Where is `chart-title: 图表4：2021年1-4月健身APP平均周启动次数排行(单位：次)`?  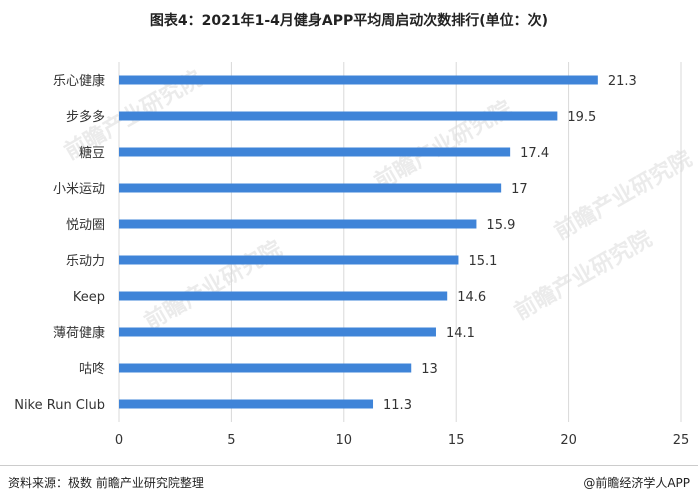
chart-title: 图表4：2021年1-4月健身APP平均周启动次数排行(单位：次) is located at coordinates (349, 21).